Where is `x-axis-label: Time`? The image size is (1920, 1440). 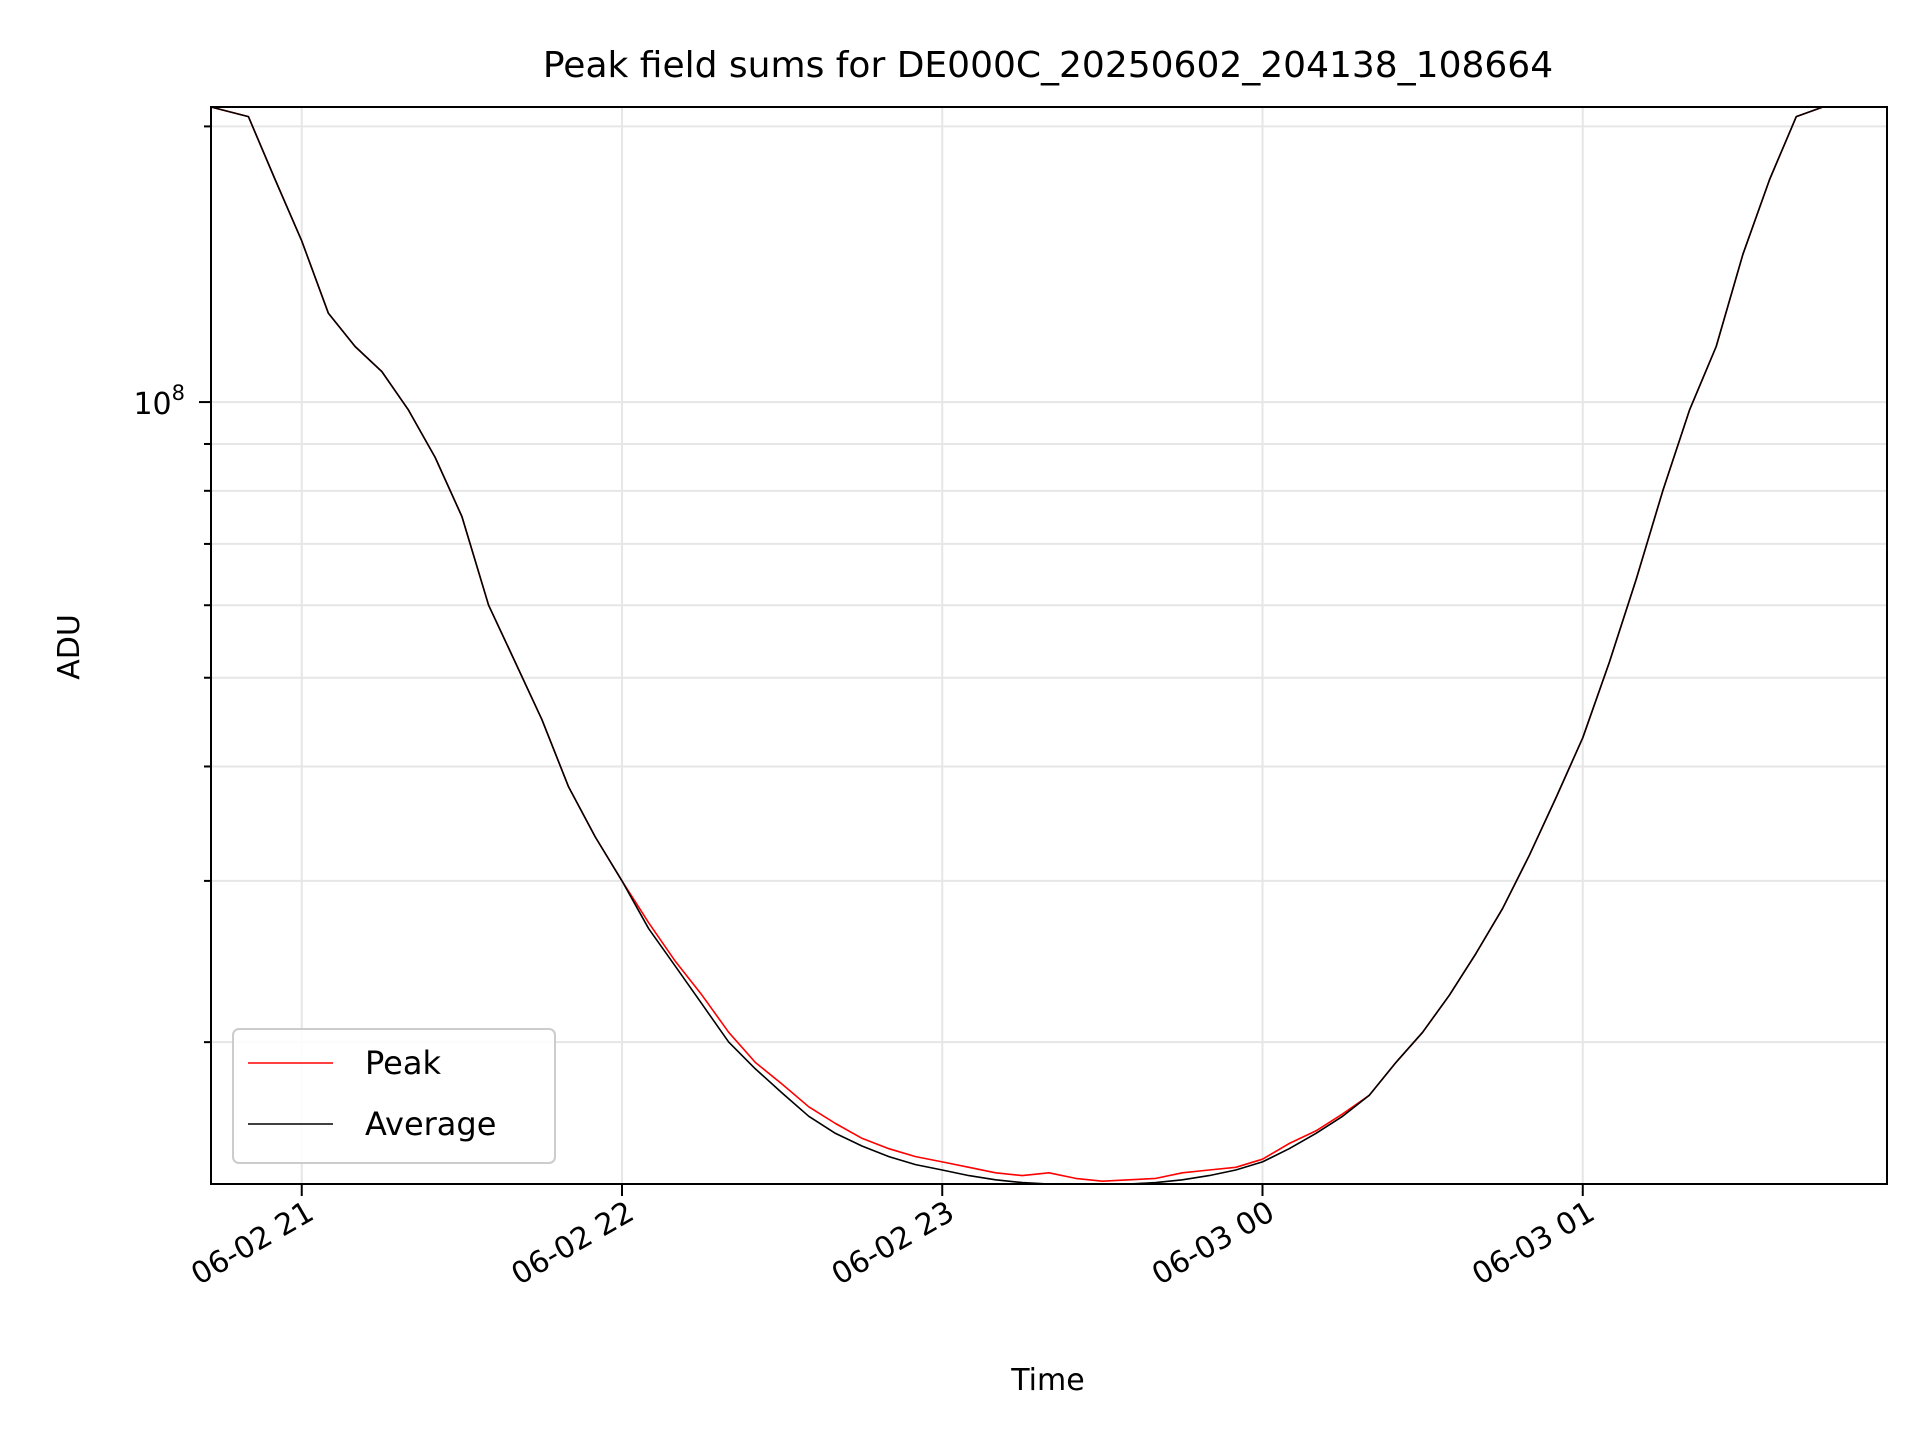 x-axis-label: Time is located at coordinates (1047, 1380).